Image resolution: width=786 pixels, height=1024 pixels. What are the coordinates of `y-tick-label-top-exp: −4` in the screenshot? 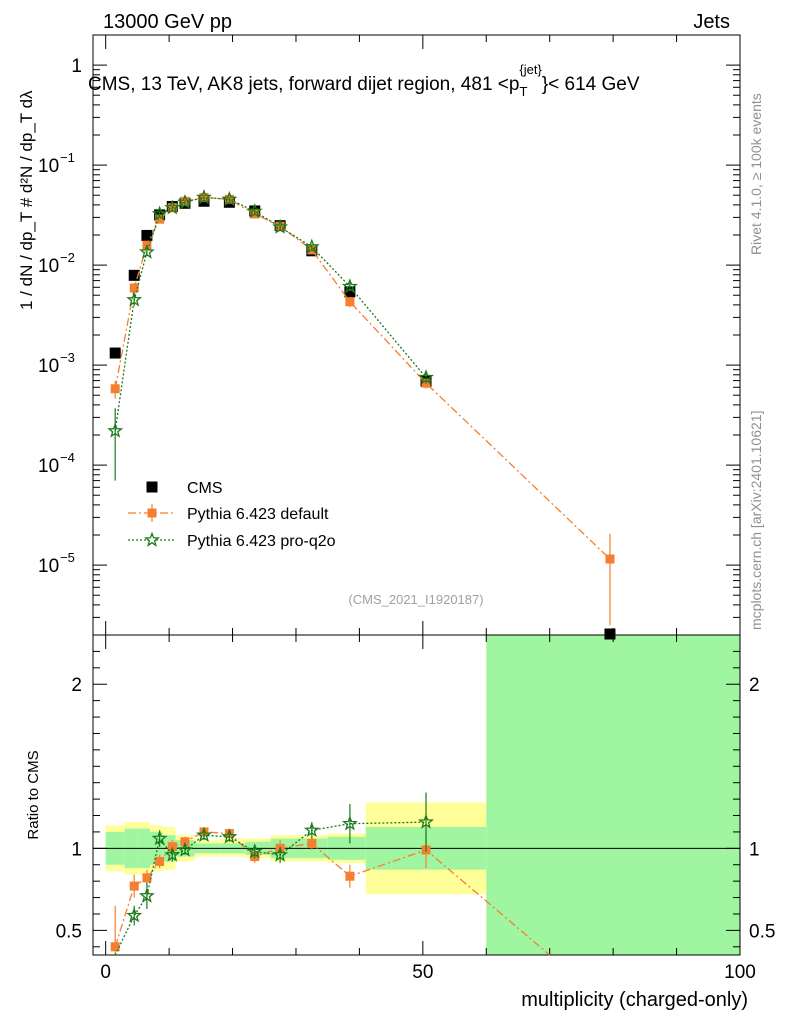 It's located at (67, 457).